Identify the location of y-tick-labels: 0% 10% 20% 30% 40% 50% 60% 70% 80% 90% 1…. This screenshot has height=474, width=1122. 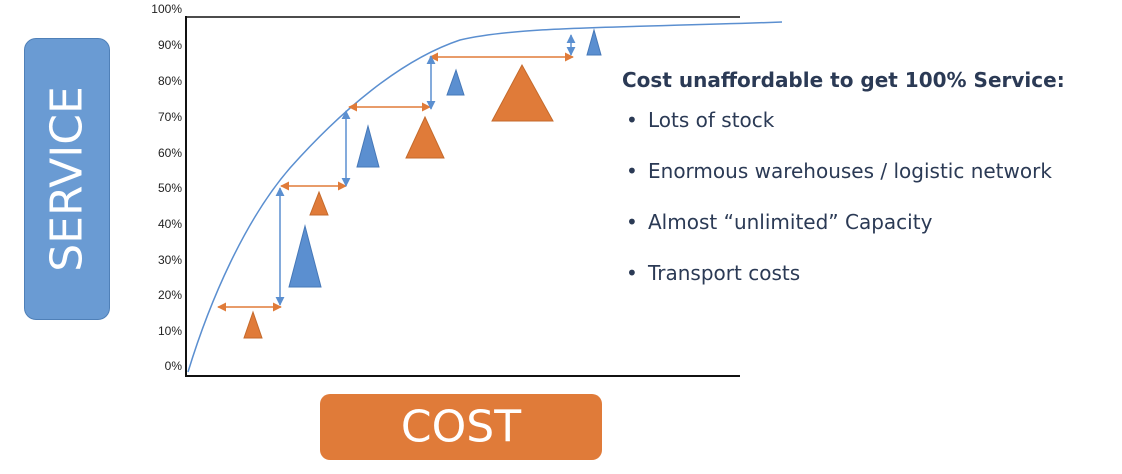
(166, 187).